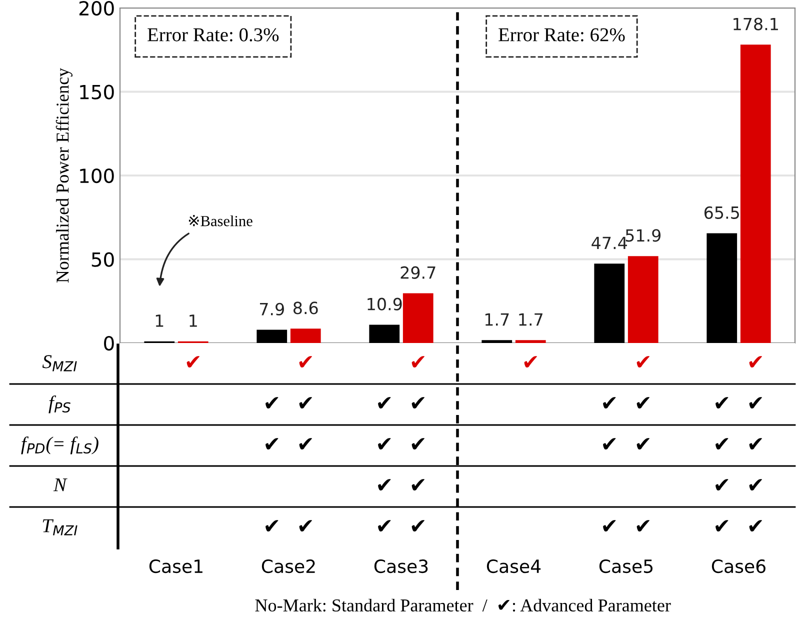 The image size is (798, 629). Describe the element at coordinates (306, 308) in the screenshot. I see `data-label: 8.6` at that location.